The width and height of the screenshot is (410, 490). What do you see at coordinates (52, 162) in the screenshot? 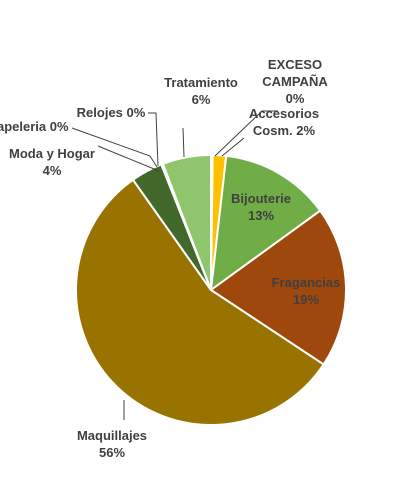
I see `data-label-moda-y-hogar: Moda y Hogar 4%` at bounding box center [52, 162].